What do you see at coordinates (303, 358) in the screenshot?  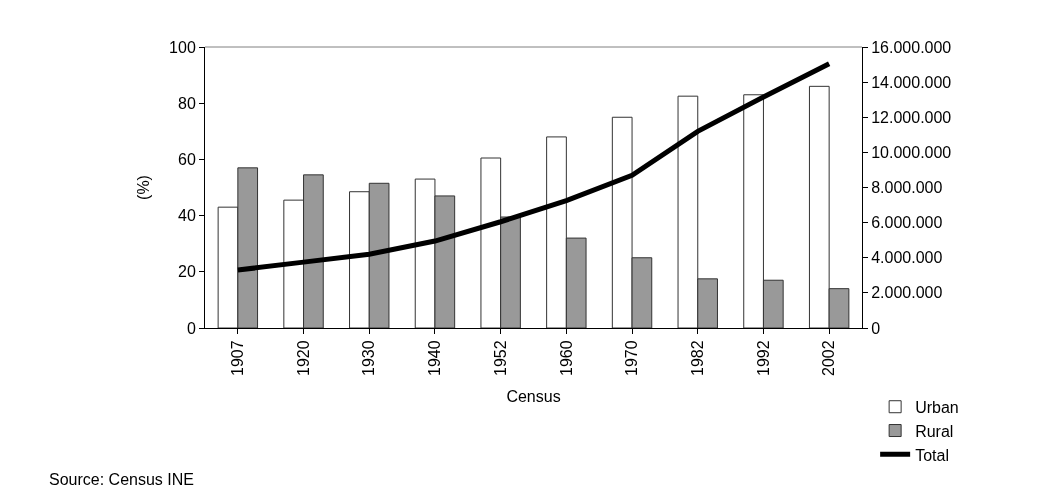 I see `x-tick-label: 1920` at bounding box center [303, 358].